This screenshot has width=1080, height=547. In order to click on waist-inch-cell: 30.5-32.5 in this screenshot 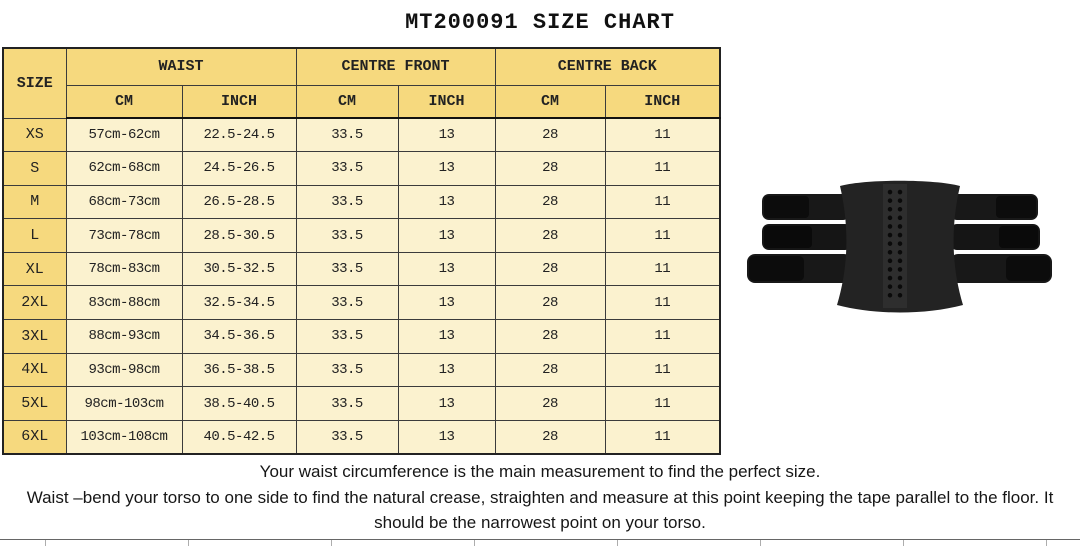, I will do `click(239, 269)`.